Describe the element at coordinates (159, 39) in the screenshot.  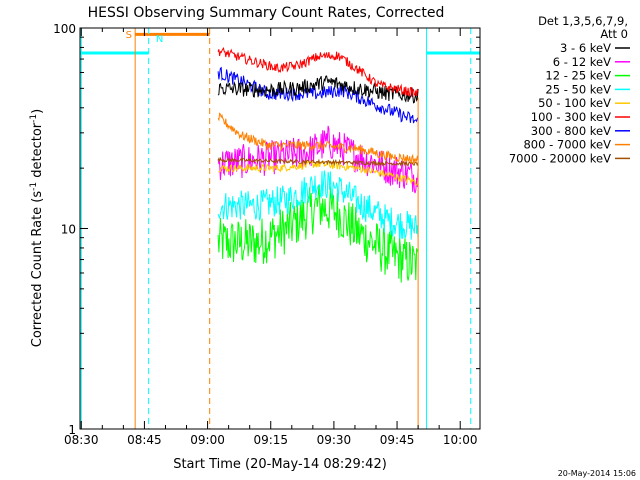
I see `night-marker-label: N` at that location.